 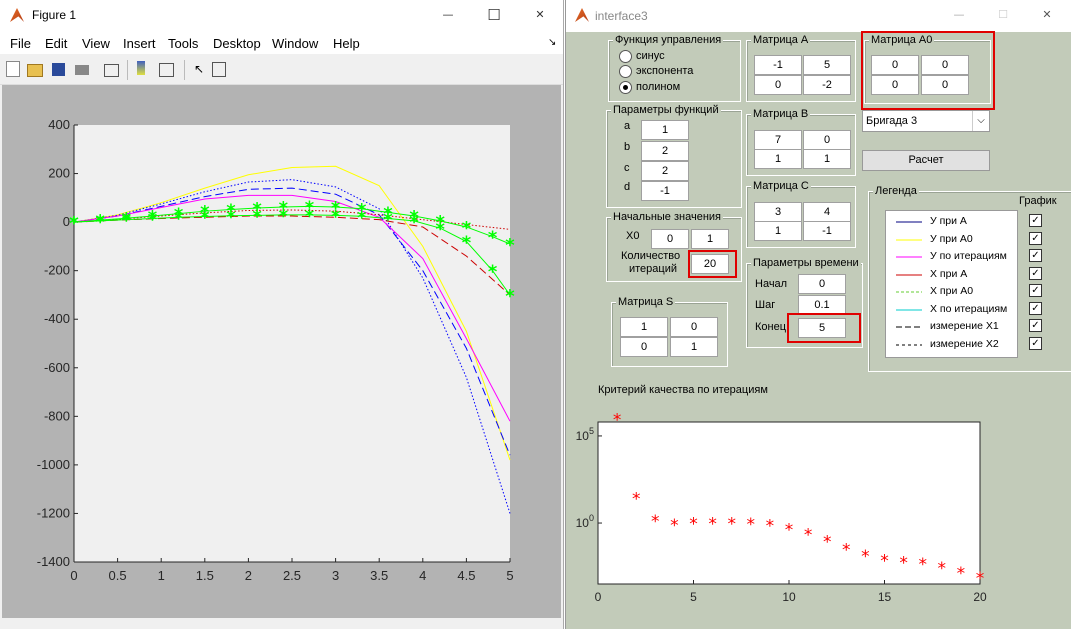 I want to click on figure-toolbar: ↖, so click(x=281, y=96).